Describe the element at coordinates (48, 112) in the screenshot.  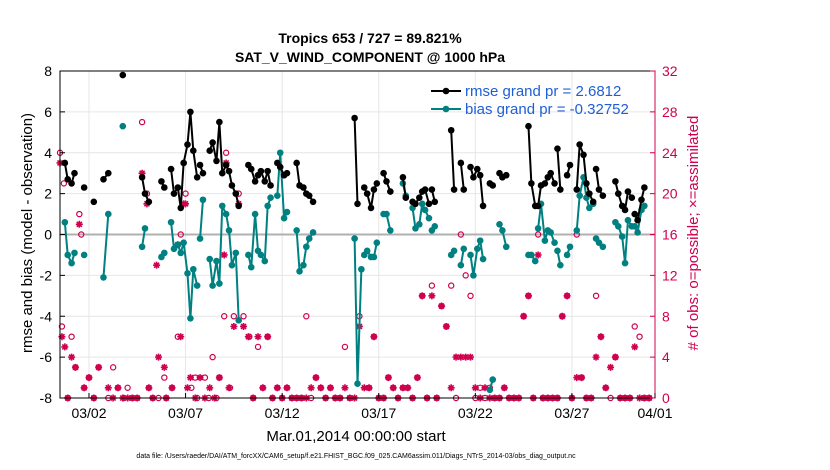
I see `y-tick-label: 6` at that location.